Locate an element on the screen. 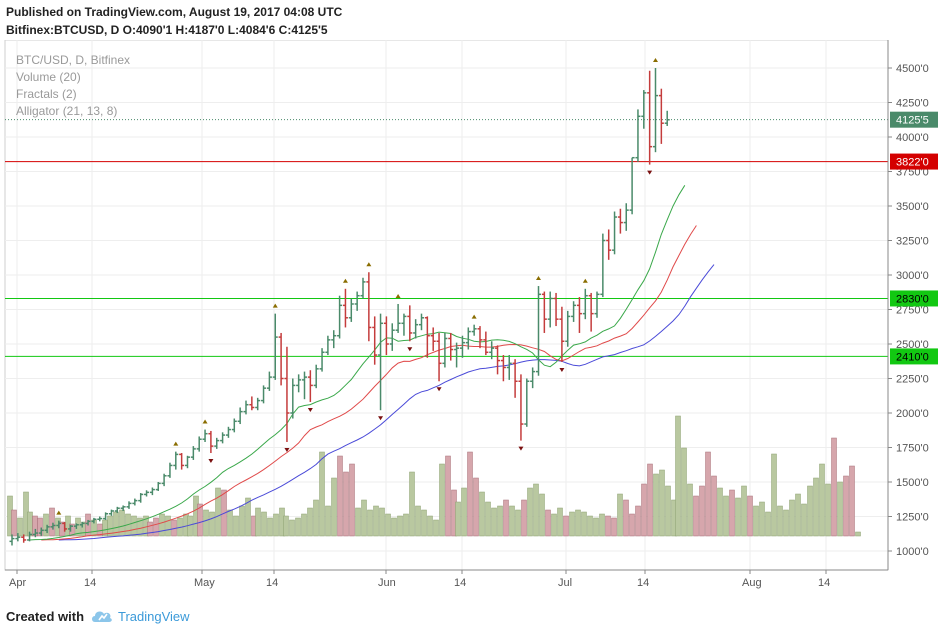 Image resolution: width=943 pixels, height=634 pixels. legend-item: BTC/USD, D, Bitfinex is located at coordinates (73, 60).